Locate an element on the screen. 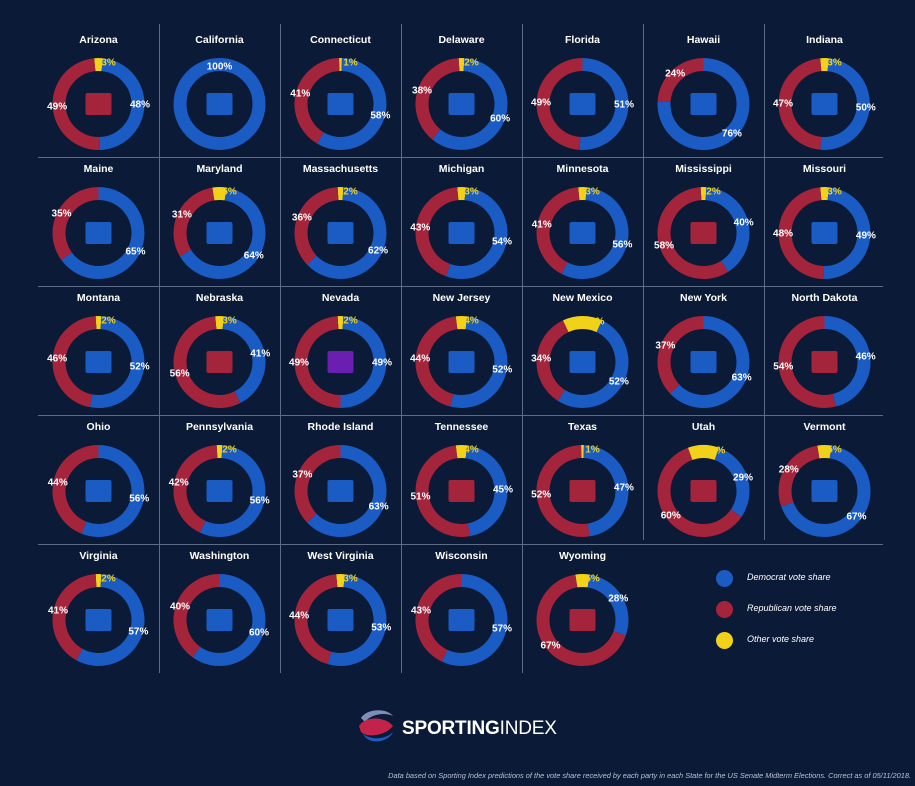 Image resolution: width=915 pixels, height=786 pixels. state-cell-rhode-island: Rhode Island 63% 37% is located at coordinates (340, 479).